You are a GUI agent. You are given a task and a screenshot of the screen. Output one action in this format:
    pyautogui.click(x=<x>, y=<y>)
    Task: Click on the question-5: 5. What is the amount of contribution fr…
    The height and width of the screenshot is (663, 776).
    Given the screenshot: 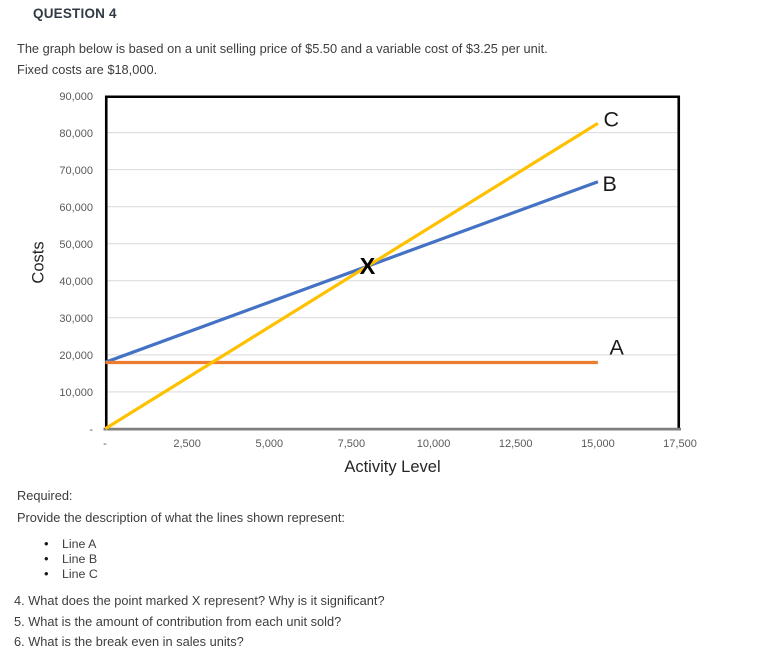 What is the action you would take?
    pyautogui.click(x=178, y=621)
    